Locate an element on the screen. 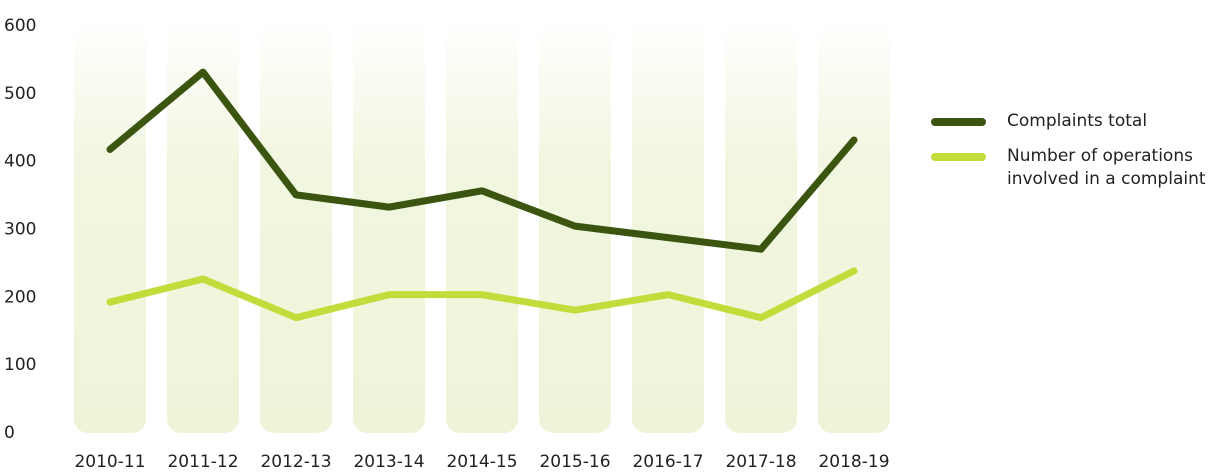 Image resolution: width=1222 pixels, height=473 pixels. x-tick-label: 2018-19 is located at coordinates (853, 462).